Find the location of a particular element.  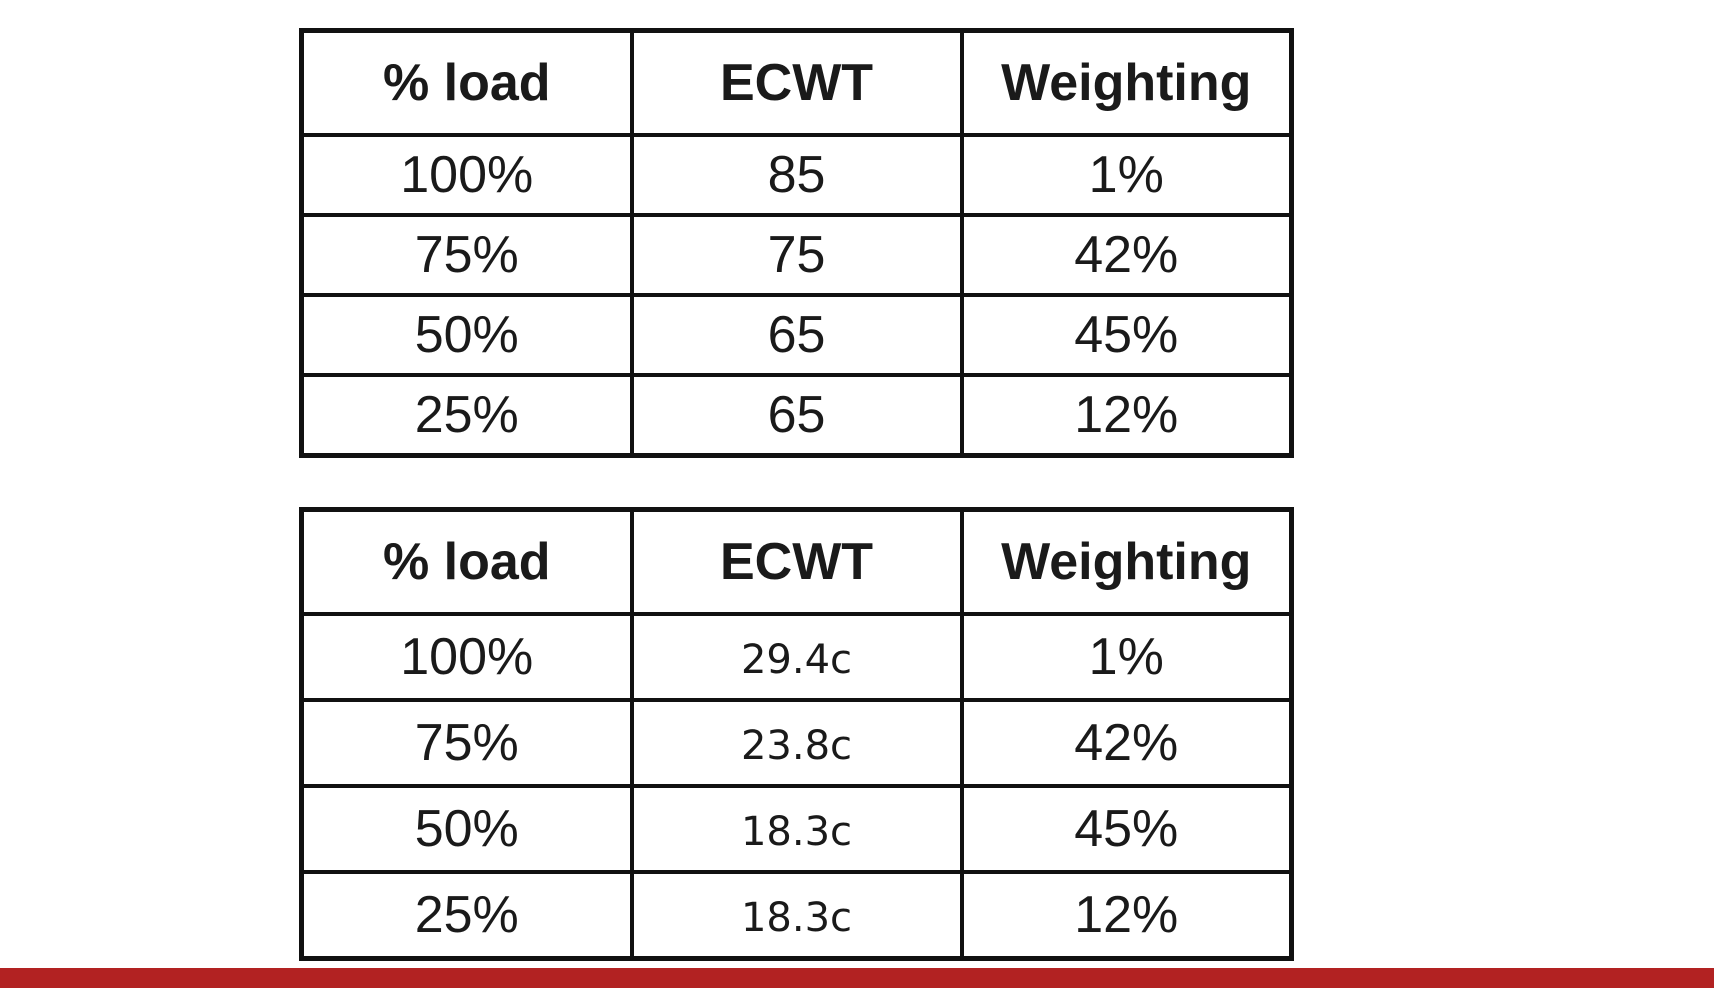

table-row: 50% 18.3c 45% is located at coordinates (796, 829).